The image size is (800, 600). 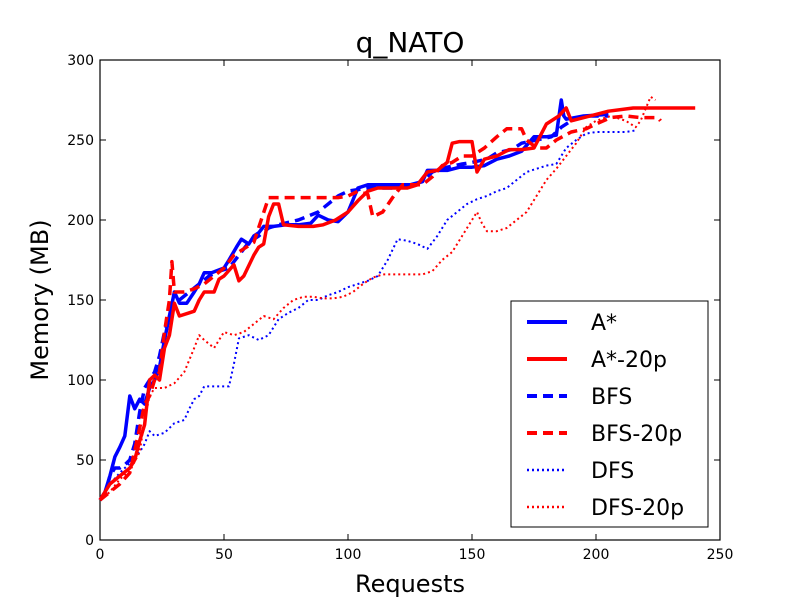 I want to click on chart-title: q_NATO, so click(x=410, y=42).